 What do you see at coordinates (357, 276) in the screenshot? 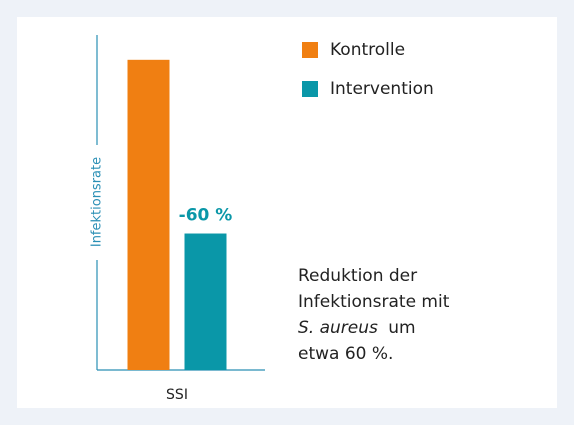
I see `note-line: Reduktion der` at bounding box center [357, 276].